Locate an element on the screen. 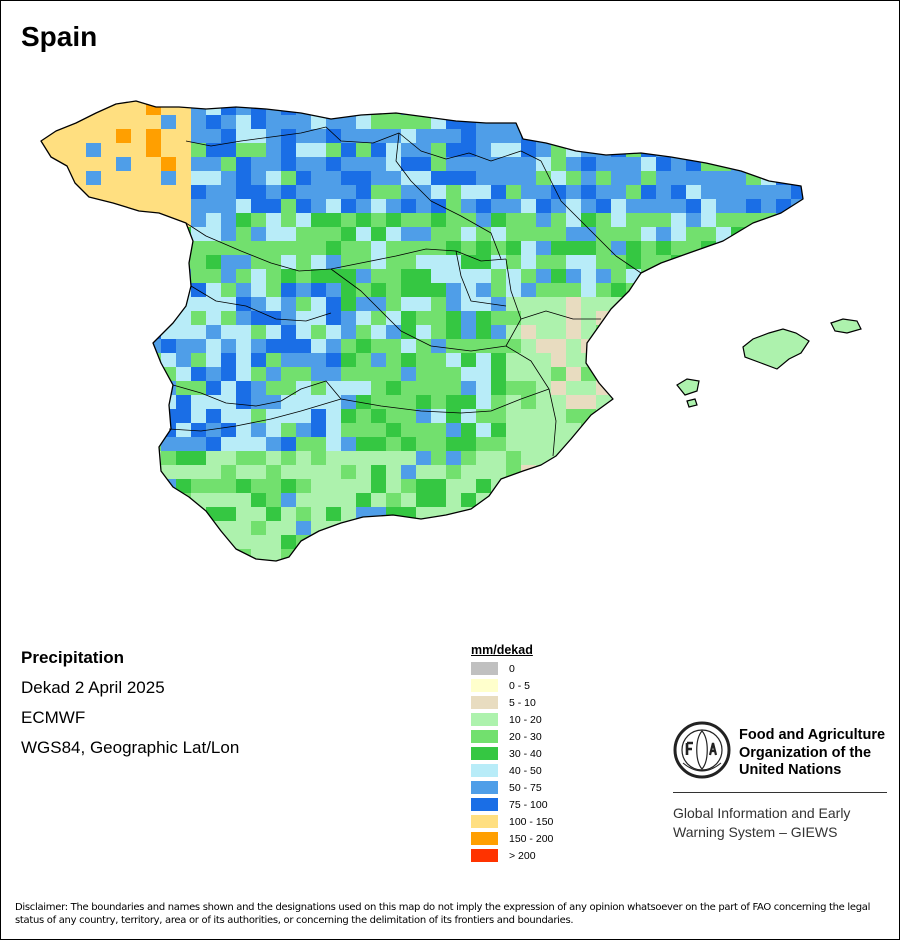  menorca is located at coordinates (846, 326).